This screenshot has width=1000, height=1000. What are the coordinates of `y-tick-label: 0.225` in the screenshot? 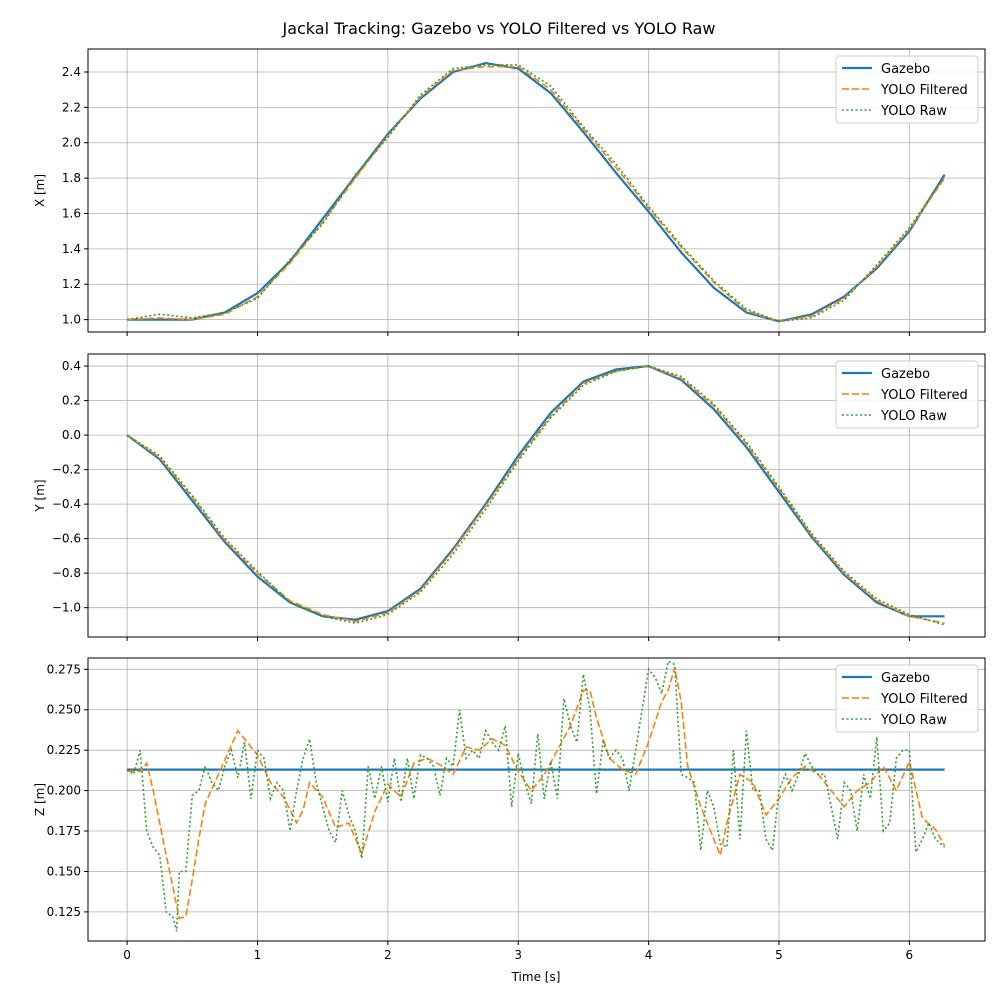 It's located at (64, 750).